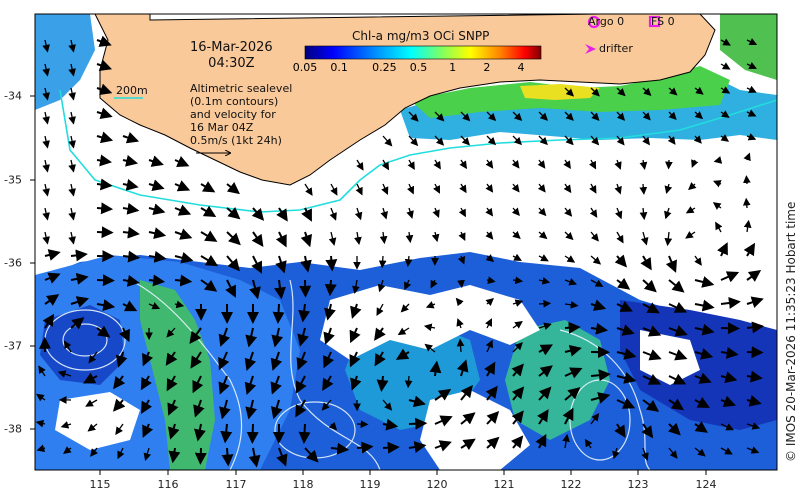 This screenshot has height=500, width=800. I want to click on date-text: 16-Mar-2026, so click(231, 47).